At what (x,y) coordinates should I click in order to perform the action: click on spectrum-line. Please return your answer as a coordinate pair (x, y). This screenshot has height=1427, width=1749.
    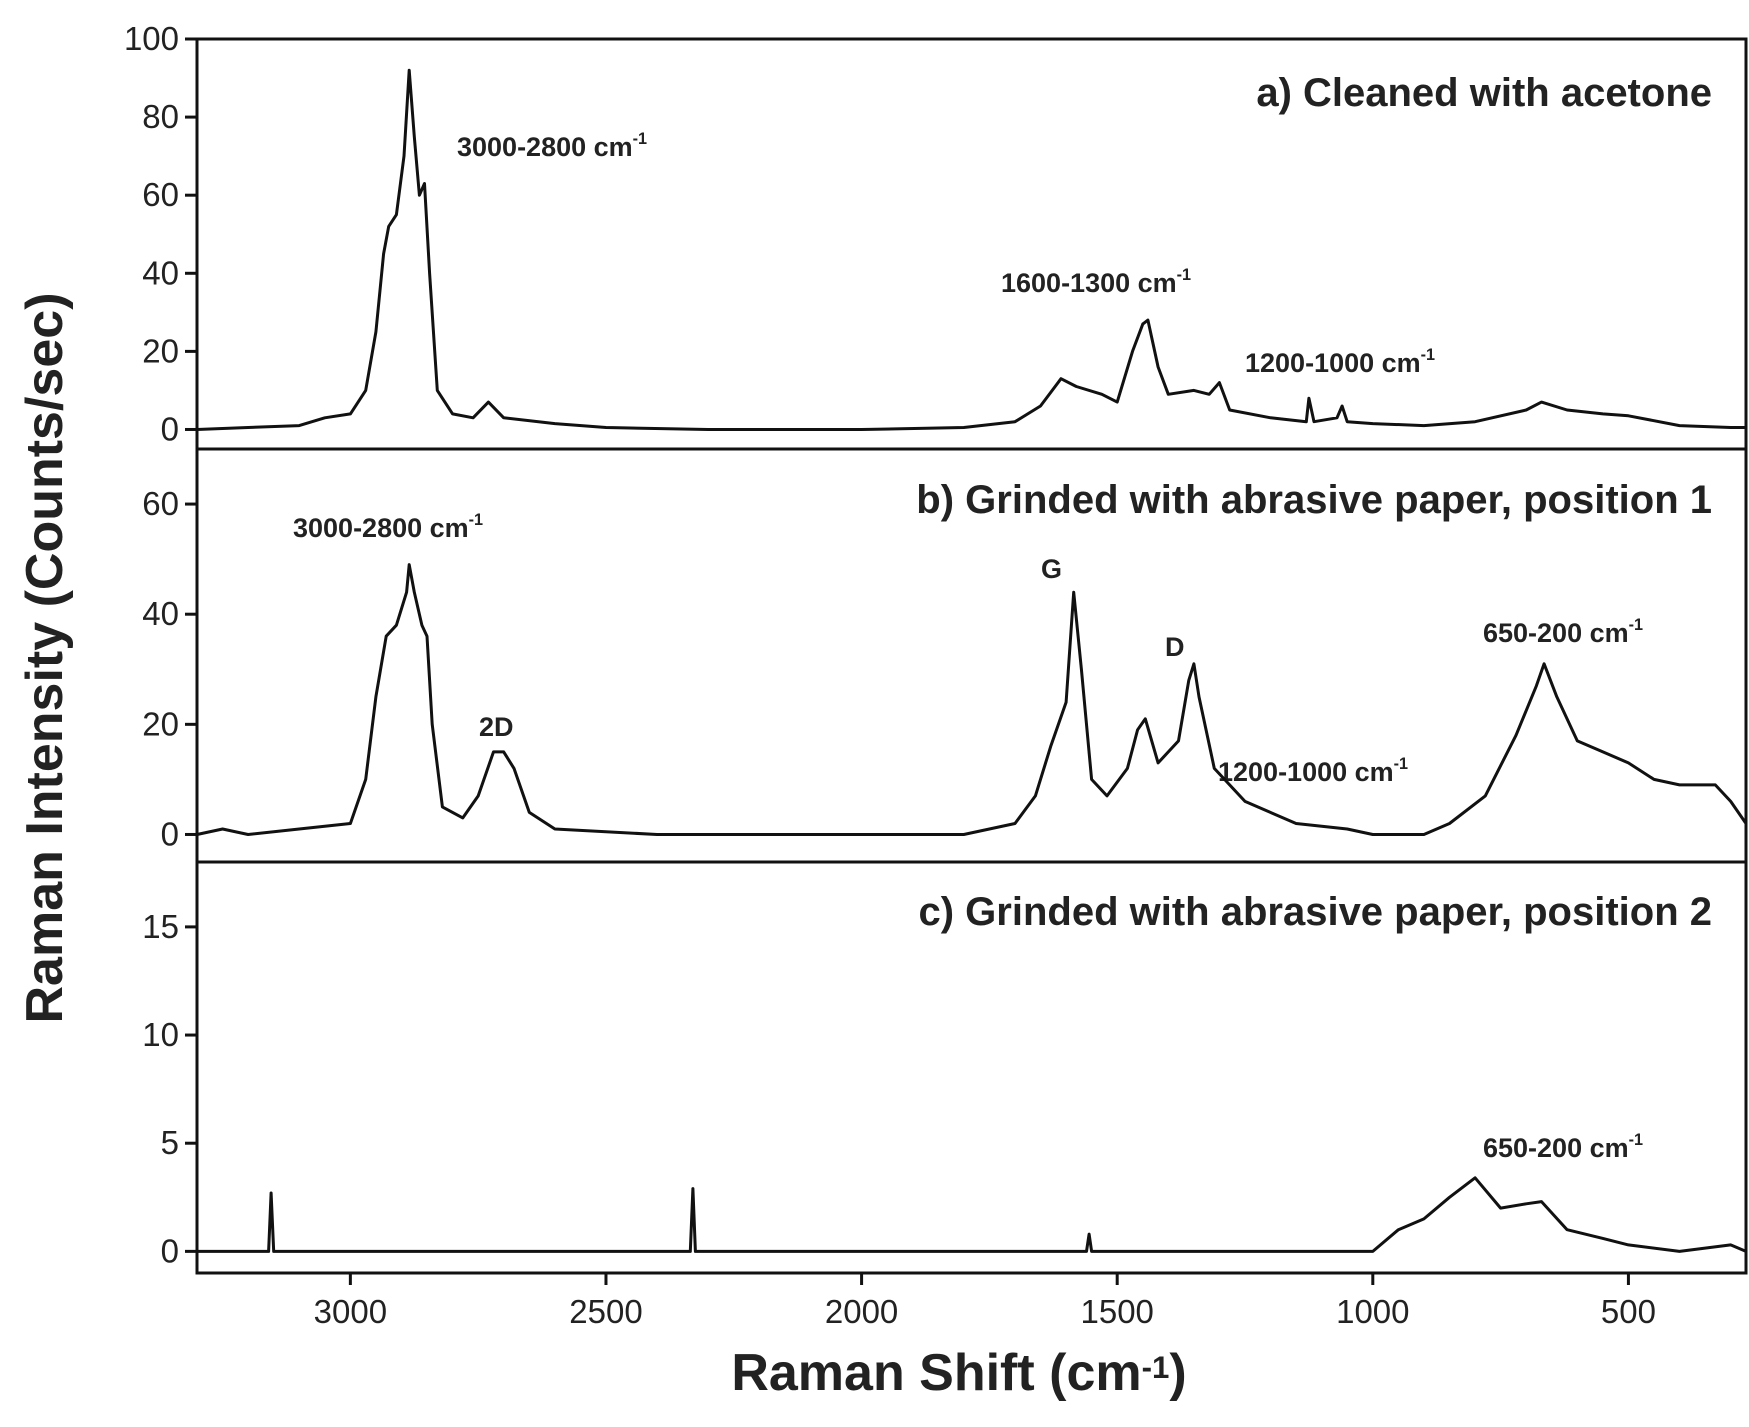
    Looking at the image, I should click on (972, 1214).